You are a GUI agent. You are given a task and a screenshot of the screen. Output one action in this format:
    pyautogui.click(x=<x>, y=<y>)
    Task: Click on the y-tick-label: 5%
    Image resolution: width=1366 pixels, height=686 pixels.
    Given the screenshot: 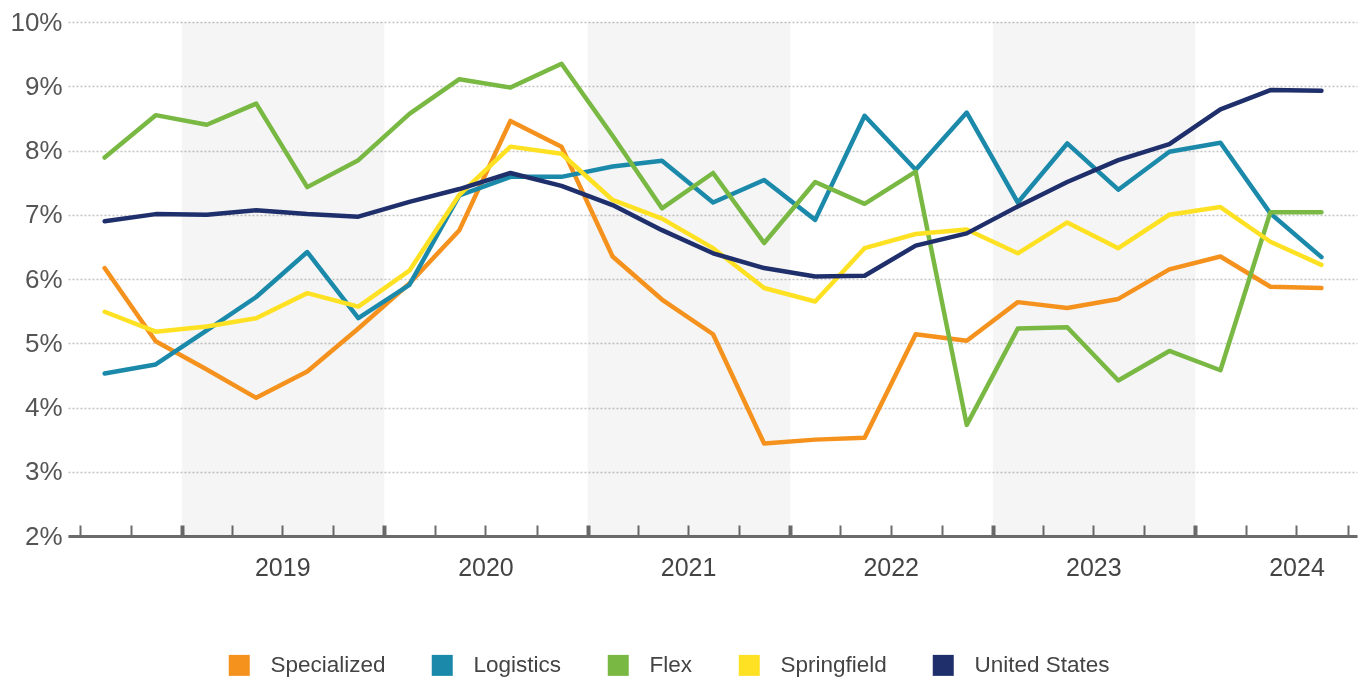 What is the action you would take?
    pyautogui.click(x=43, y=342)
    